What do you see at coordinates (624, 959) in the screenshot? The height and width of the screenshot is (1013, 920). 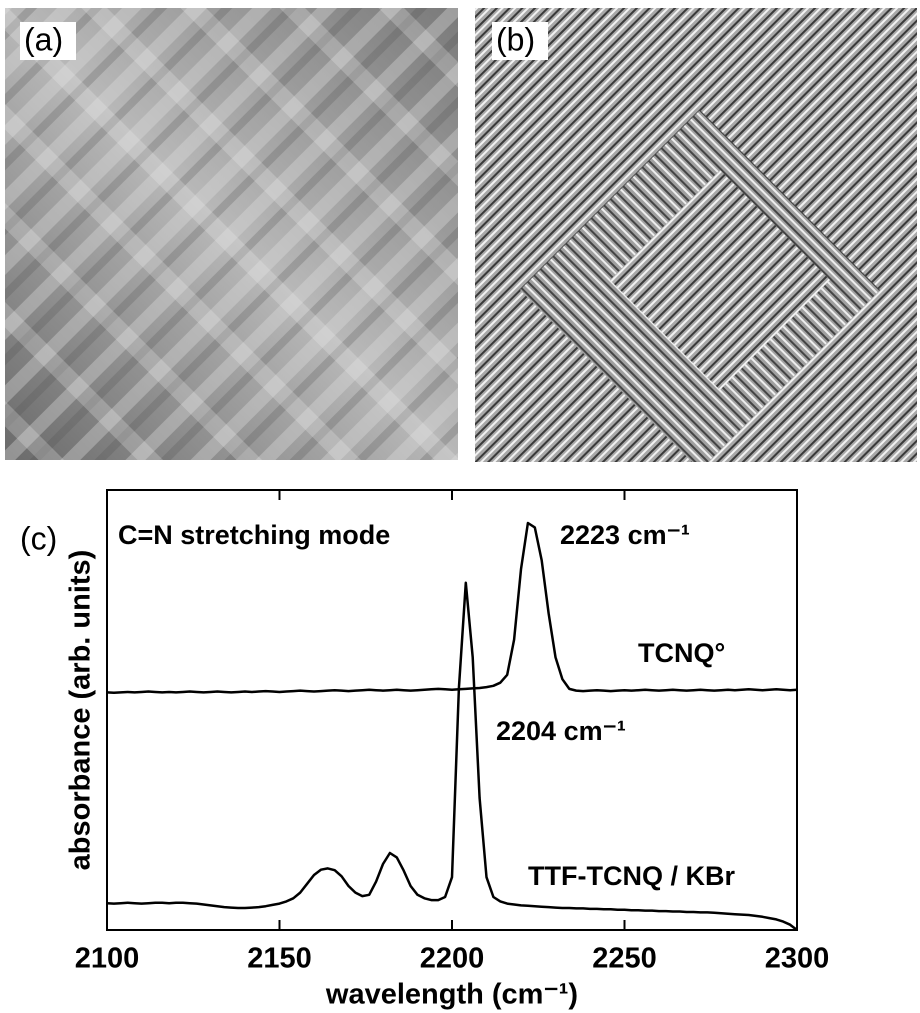 I see `x-tick-label: 2250` at bounding box center [624, 959].